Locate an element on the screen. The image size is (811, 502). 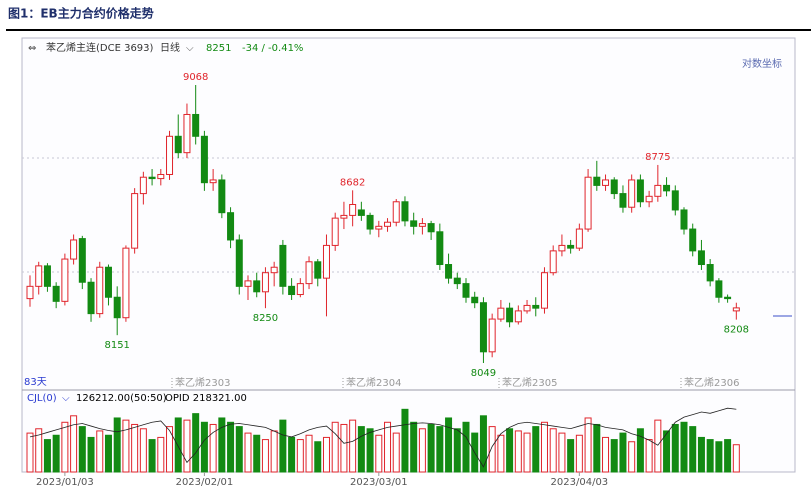
contract-label: 苯乙烯2303 is located at coordinates (202, 382).